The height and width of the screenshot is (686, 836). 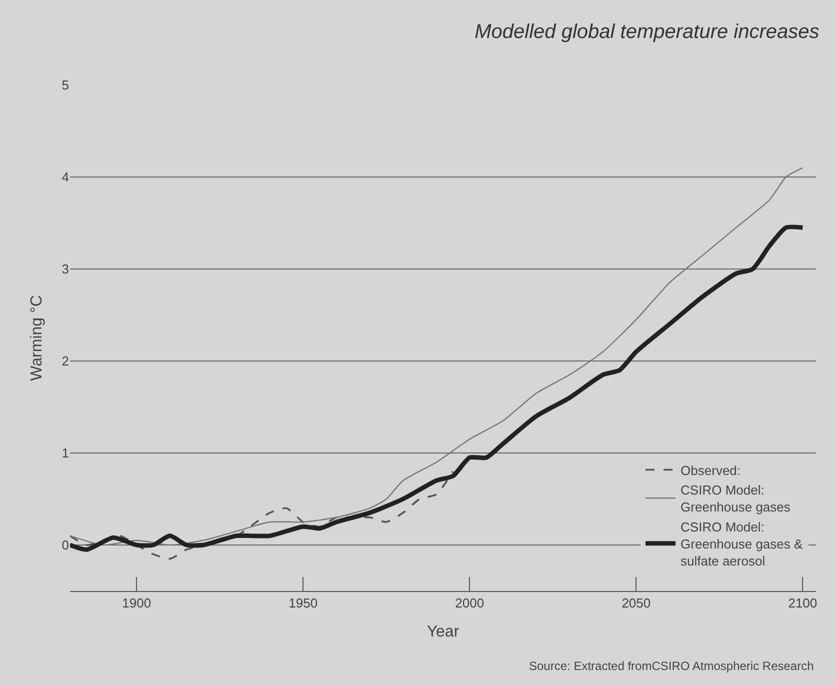 I want to click on chart-title: Modelled global temperature increases, so click(x=647, y=32).